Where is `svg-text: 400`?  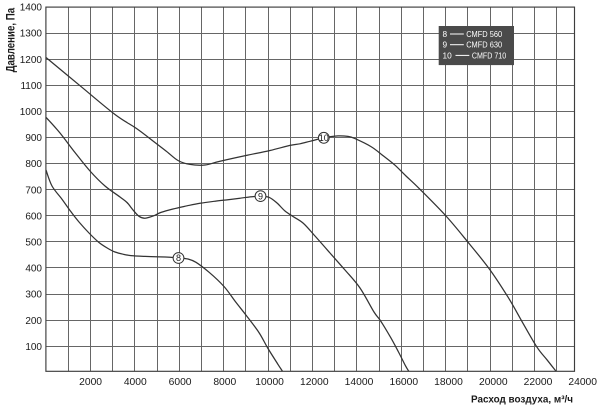
svg-text: 400 is located at coordinates (33, 269).